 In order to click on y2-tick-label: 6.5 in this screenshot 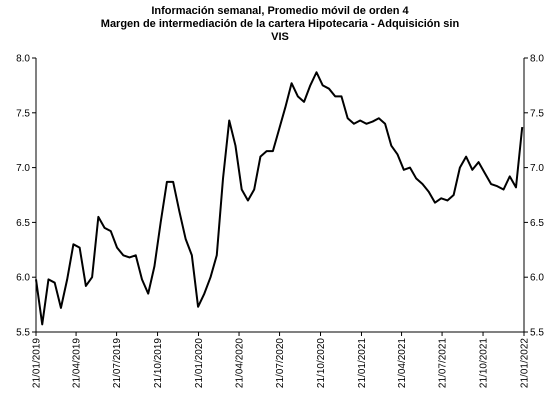, I will do `click(537, 223)`.